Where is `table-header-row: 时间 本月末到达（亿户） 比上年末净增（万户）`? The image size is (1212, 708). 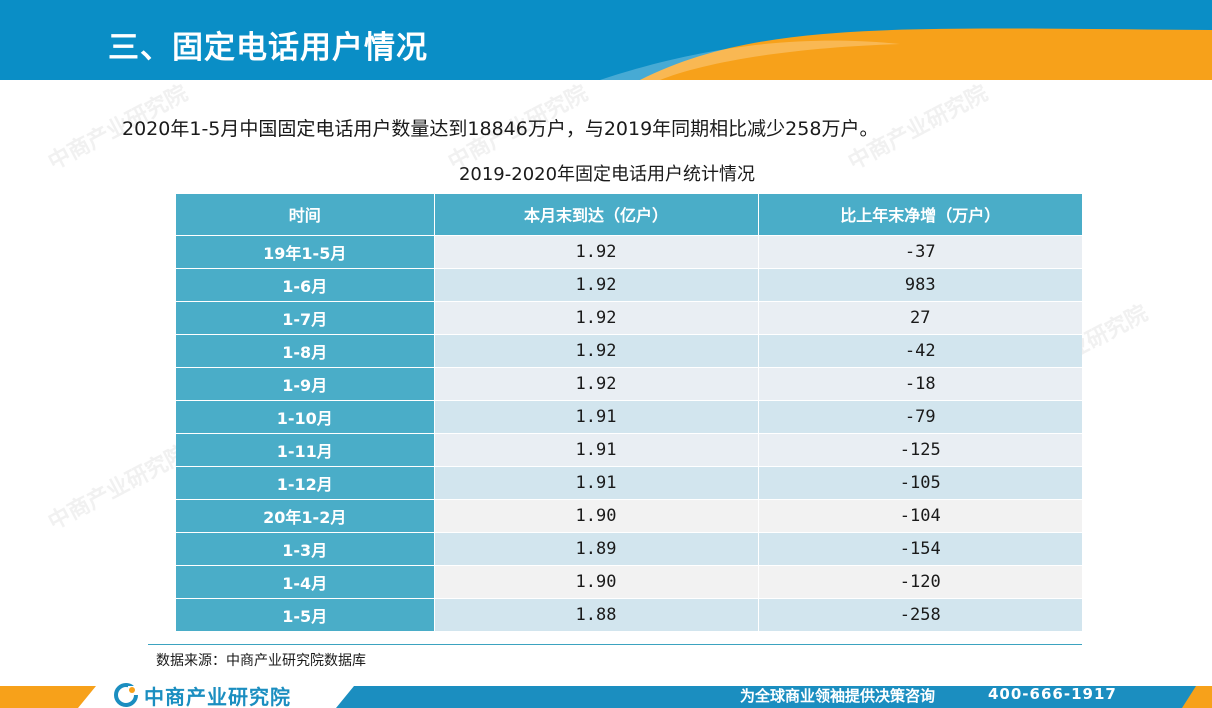
table-header-row: 时间 本月末到达（亿户） 比上年末净增（万户） is located at coordinates (629, 214).